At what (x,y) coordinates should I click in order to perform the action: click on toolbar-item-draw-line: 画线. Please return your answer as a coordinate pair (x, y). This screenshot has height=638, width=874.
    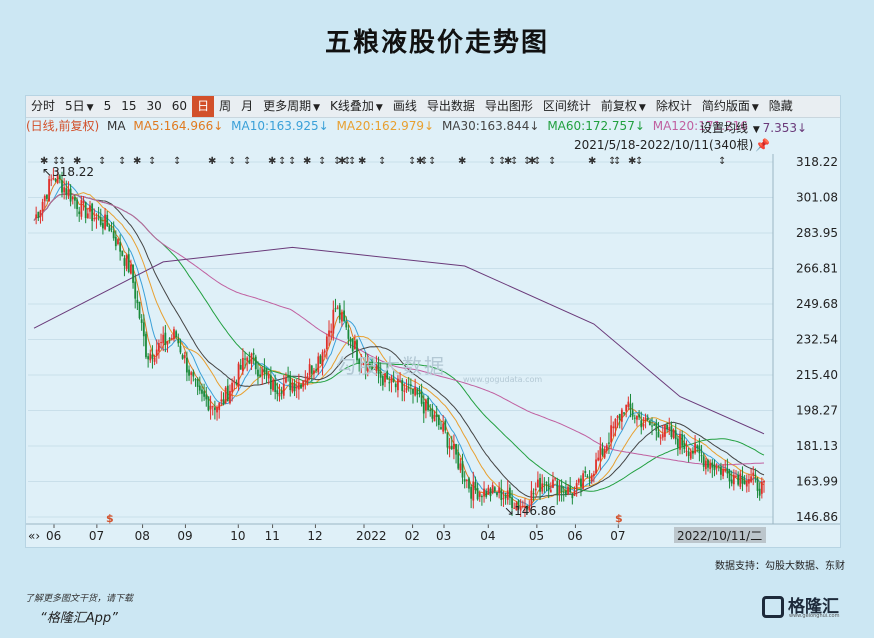
    Looking at the image, I should click on (404, 106).